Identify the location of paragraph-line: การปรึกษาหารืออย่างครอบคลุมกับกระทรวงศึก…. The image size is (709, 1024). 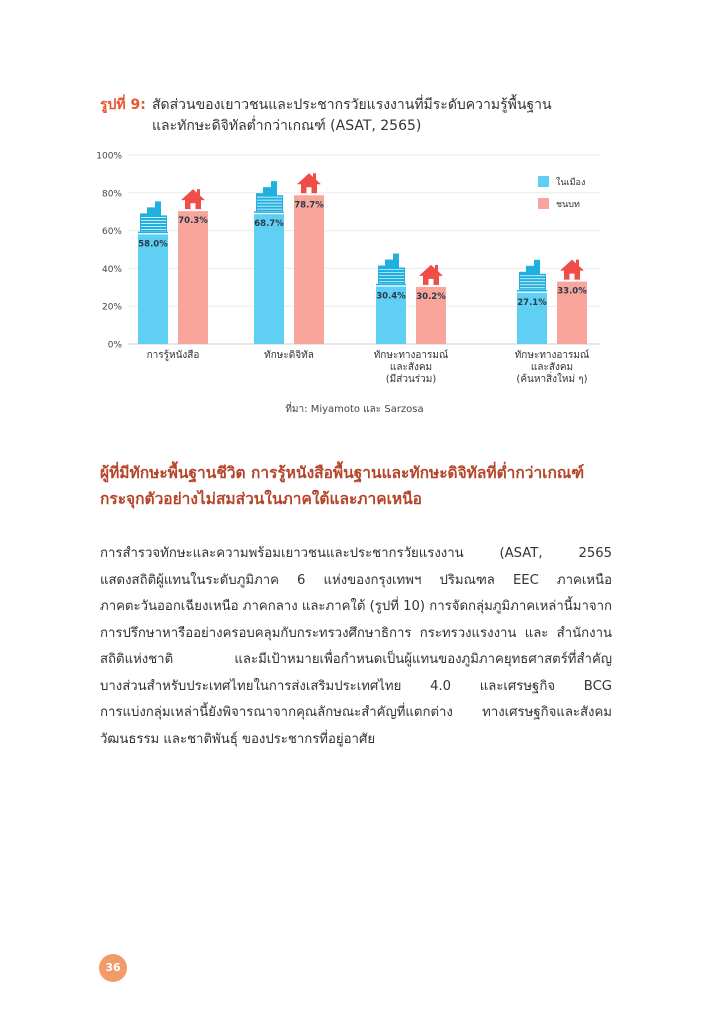
(356, 633).